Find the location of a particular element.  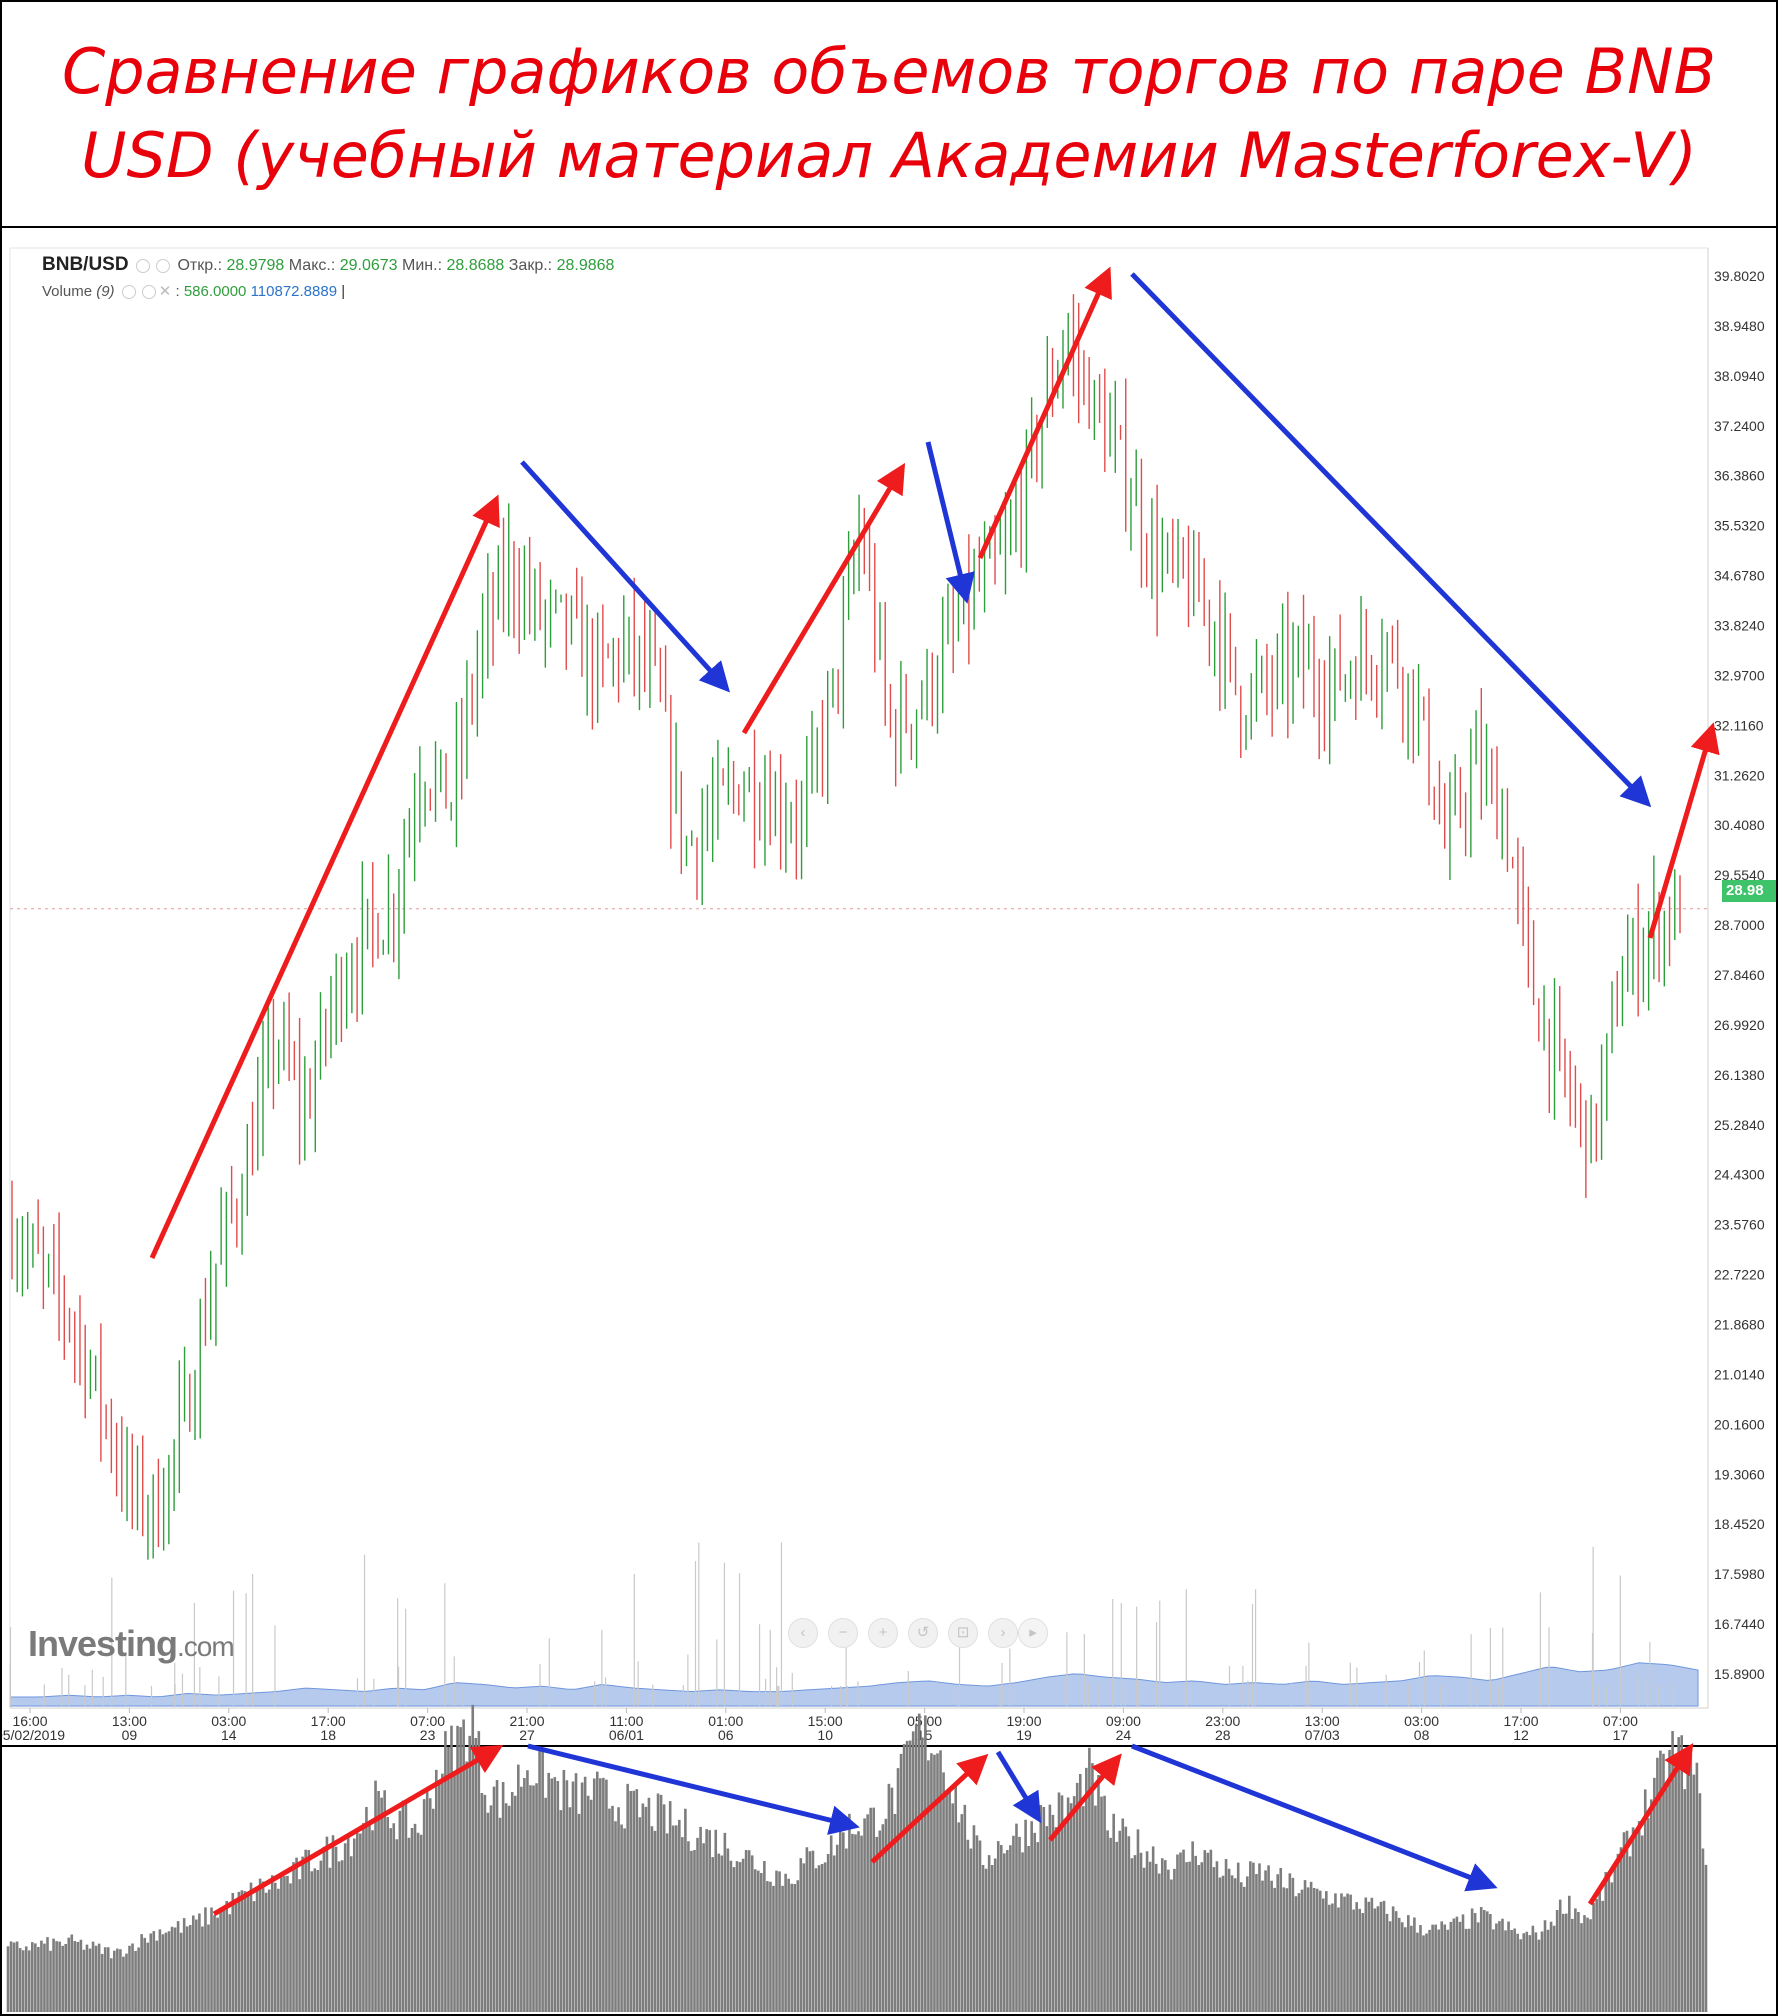

x-tick-time: 09:00 is located at coordinates (1123, 1721).